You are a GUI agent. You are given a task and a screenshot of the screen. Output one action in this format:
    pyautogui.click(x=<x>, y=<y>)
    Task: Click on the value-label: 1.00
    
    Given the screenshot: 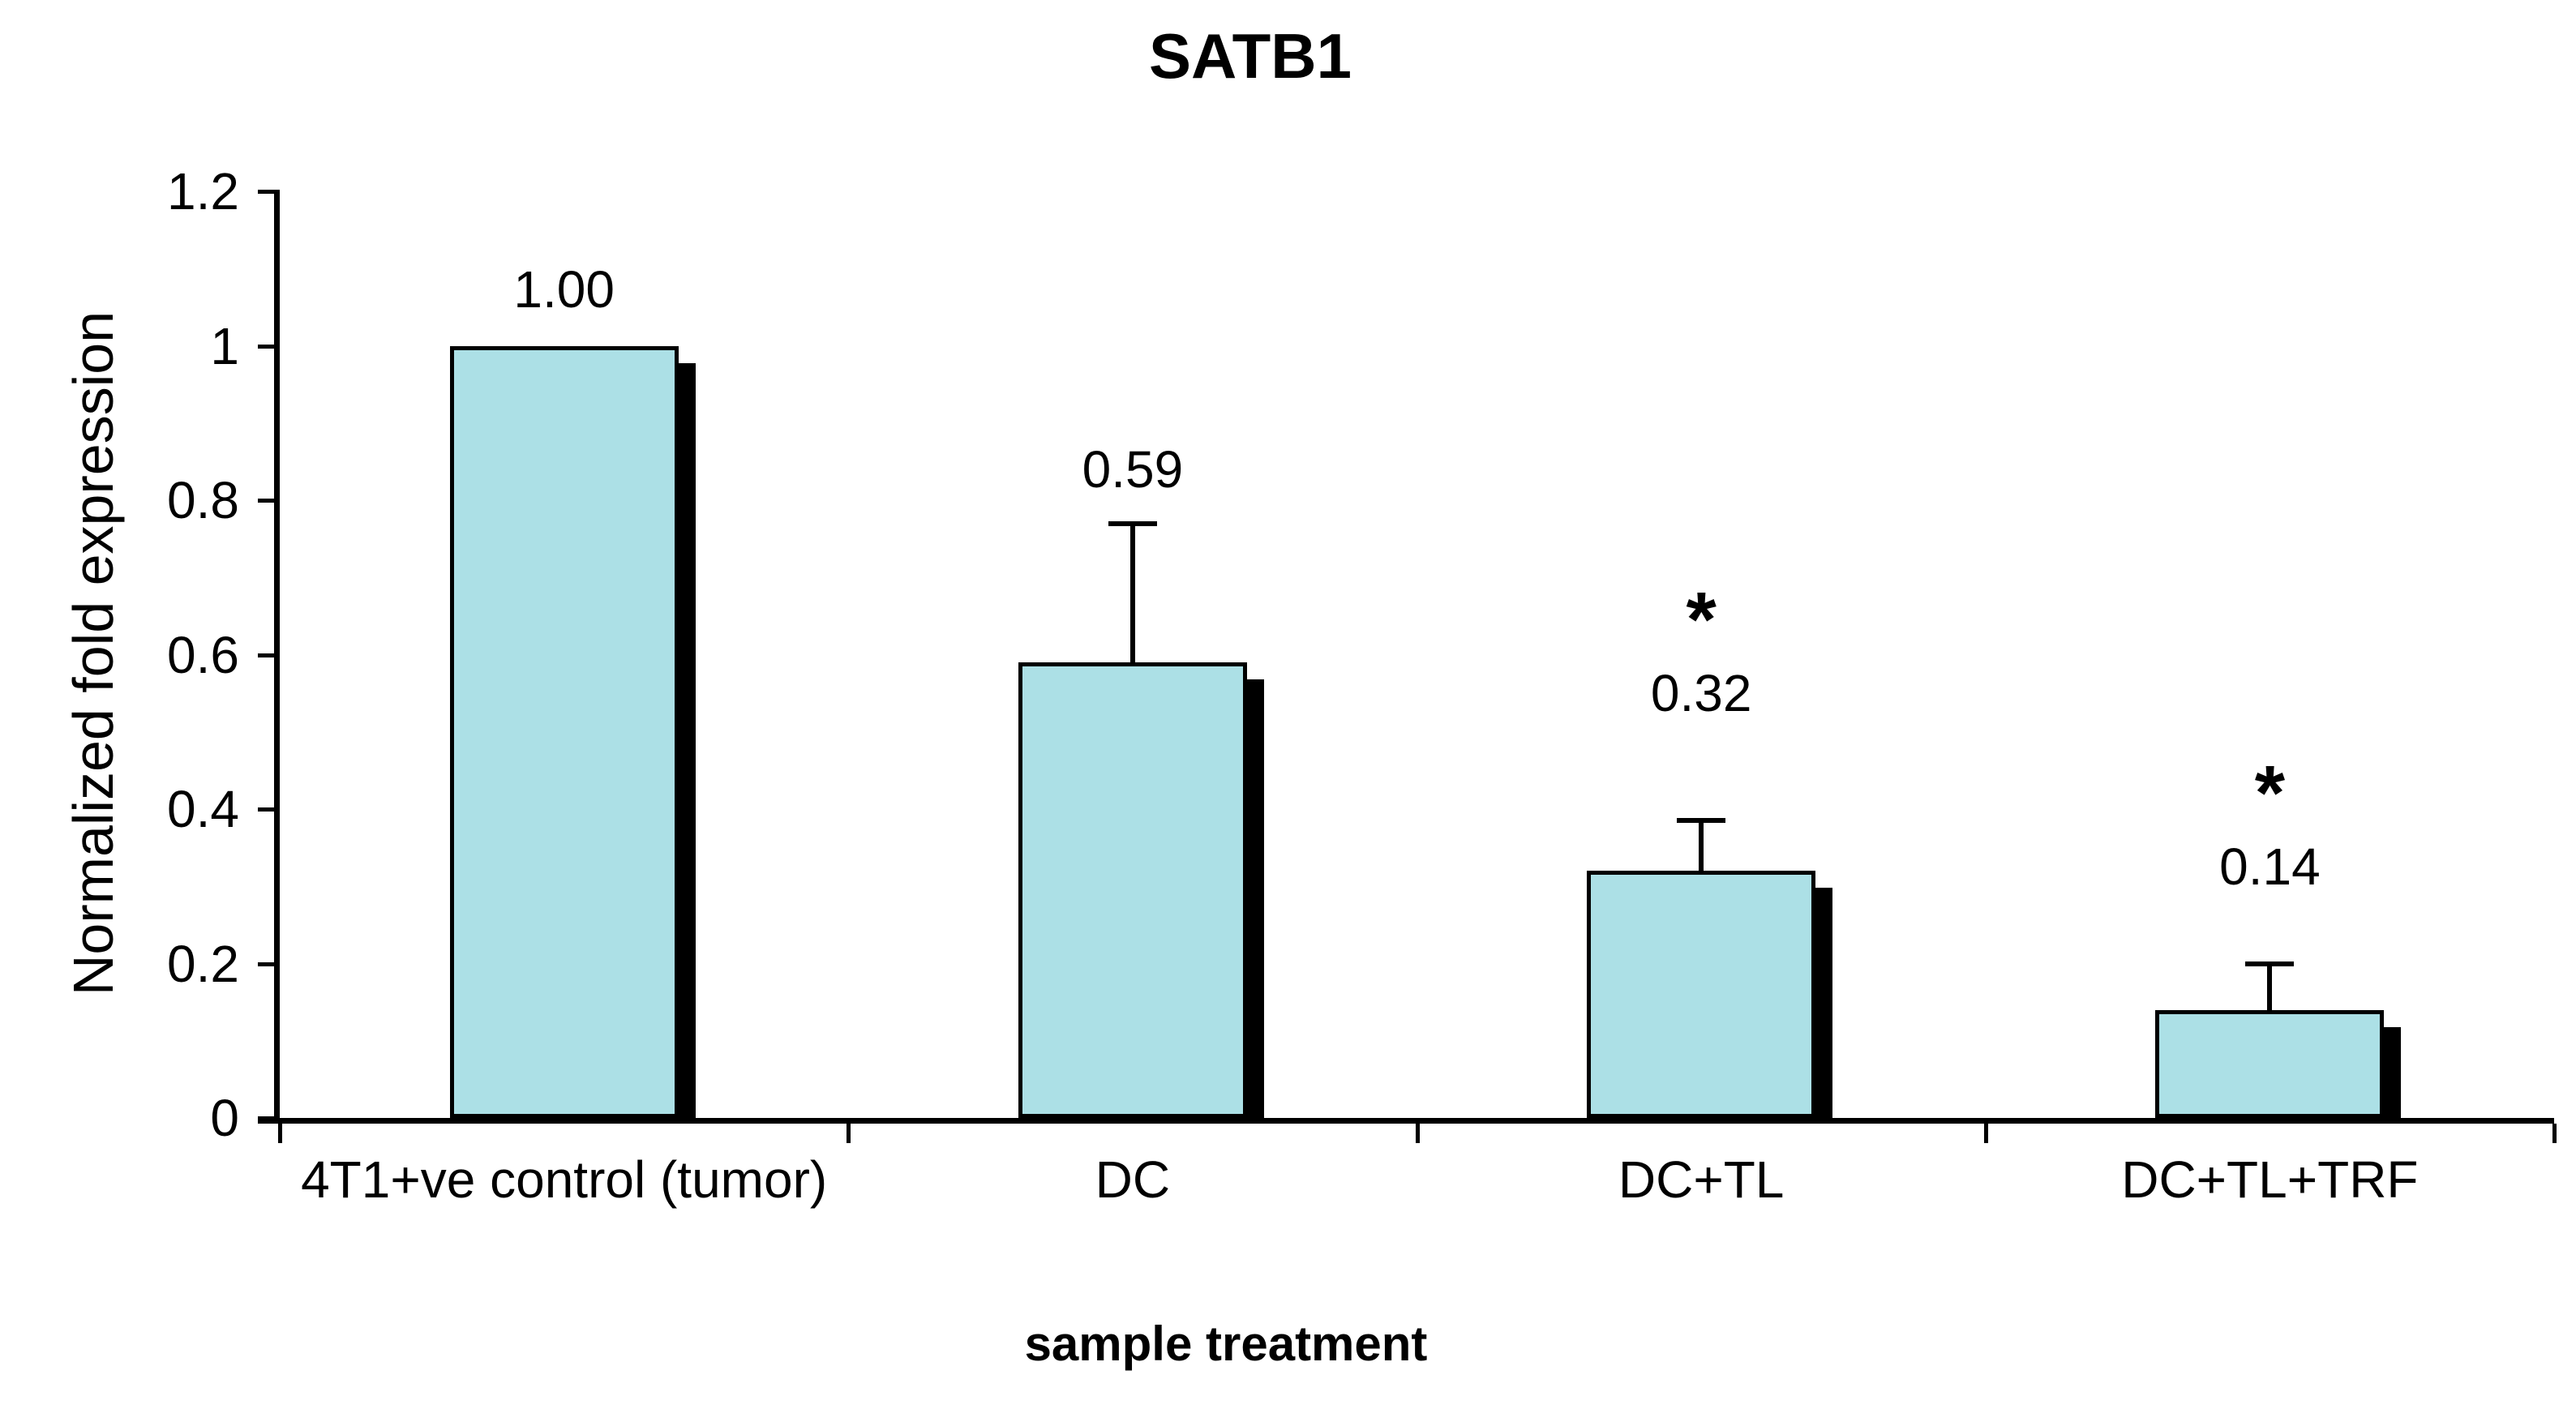 What is the action you would take?
    pyautogui.click(x=564, y=289)
    